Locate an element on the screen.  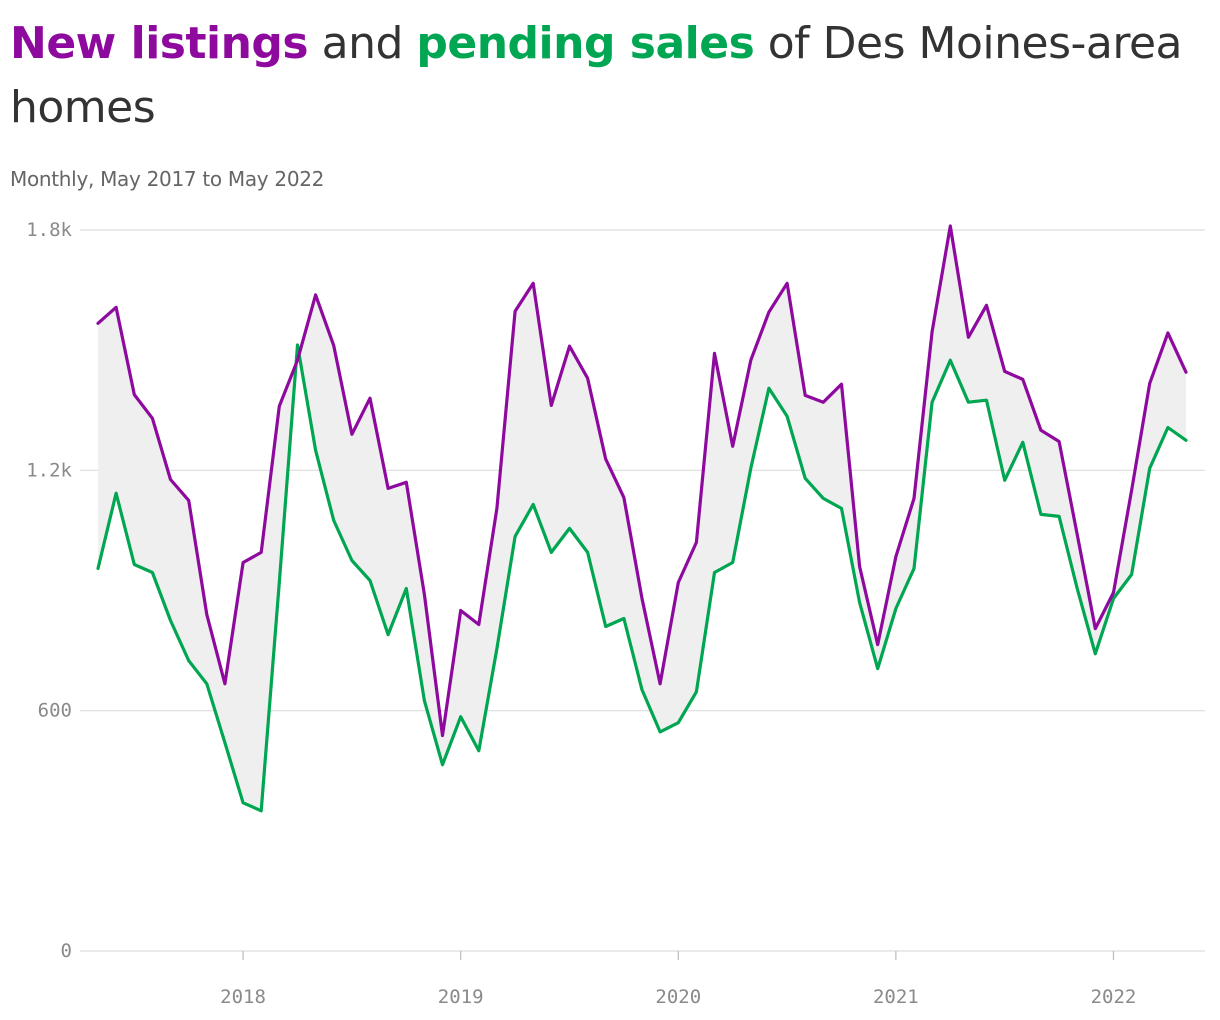
title-new-listings: New listings is located at coordinates (159, 43).